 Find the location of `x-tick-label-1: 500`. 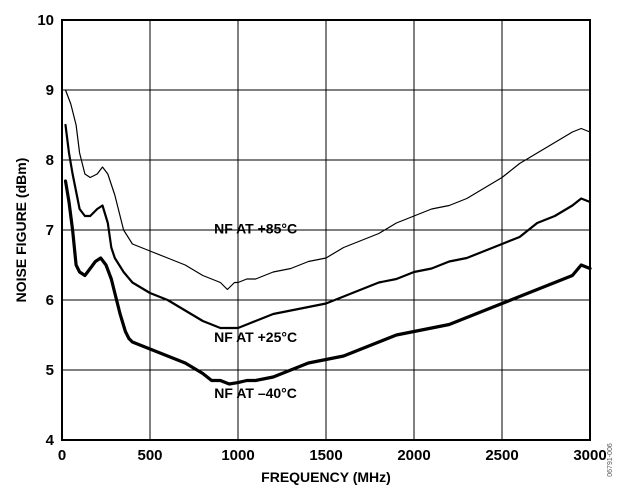

x-tick-label-1: 500 is located at coordinates (149, 455).